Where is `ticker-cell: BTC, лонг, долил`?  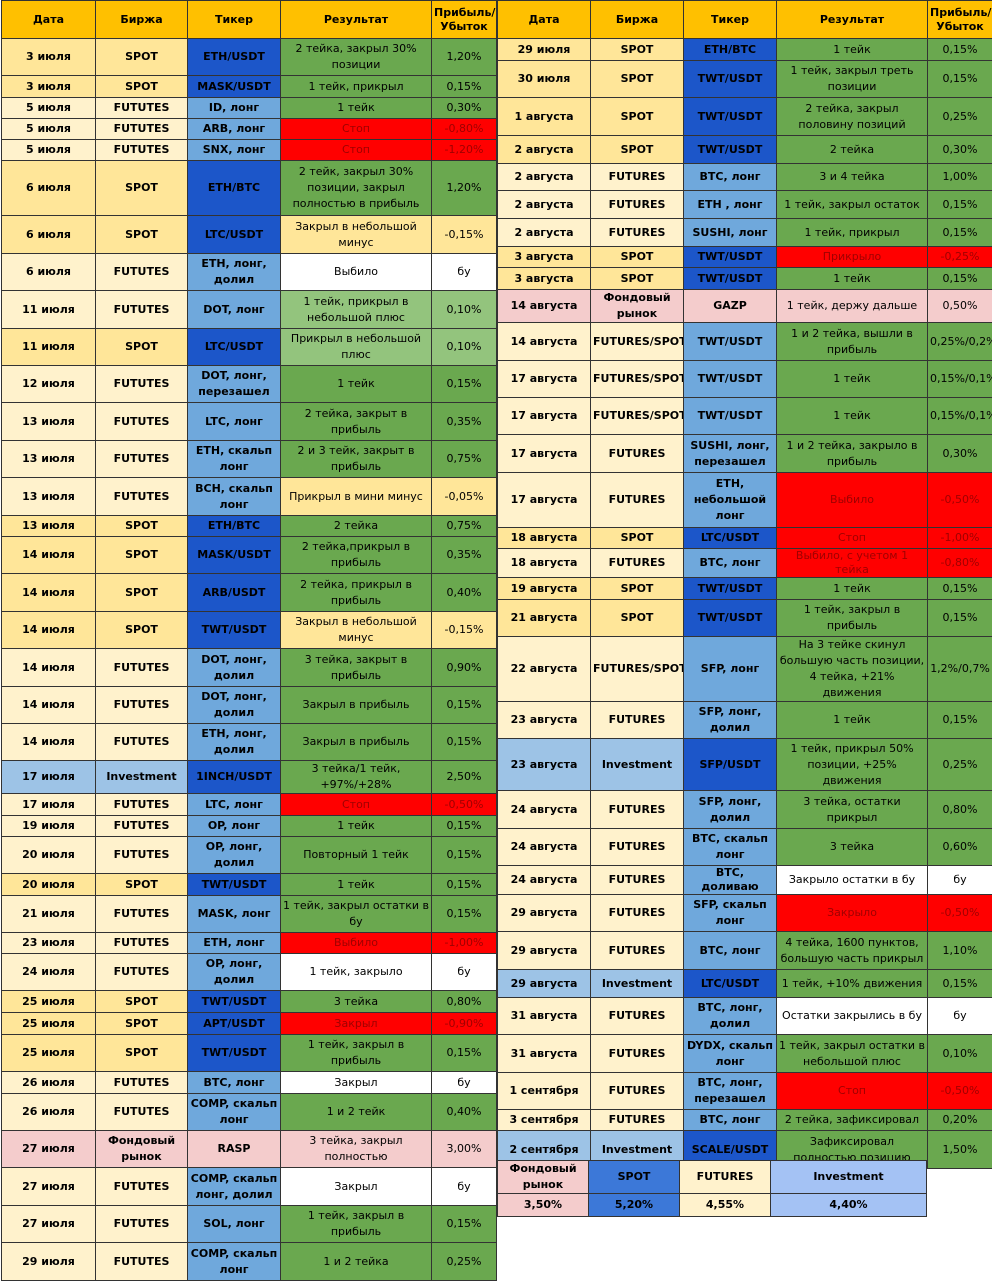 ticker-cell: BTC, лонг, долил is located at coordinates (730, 1016).